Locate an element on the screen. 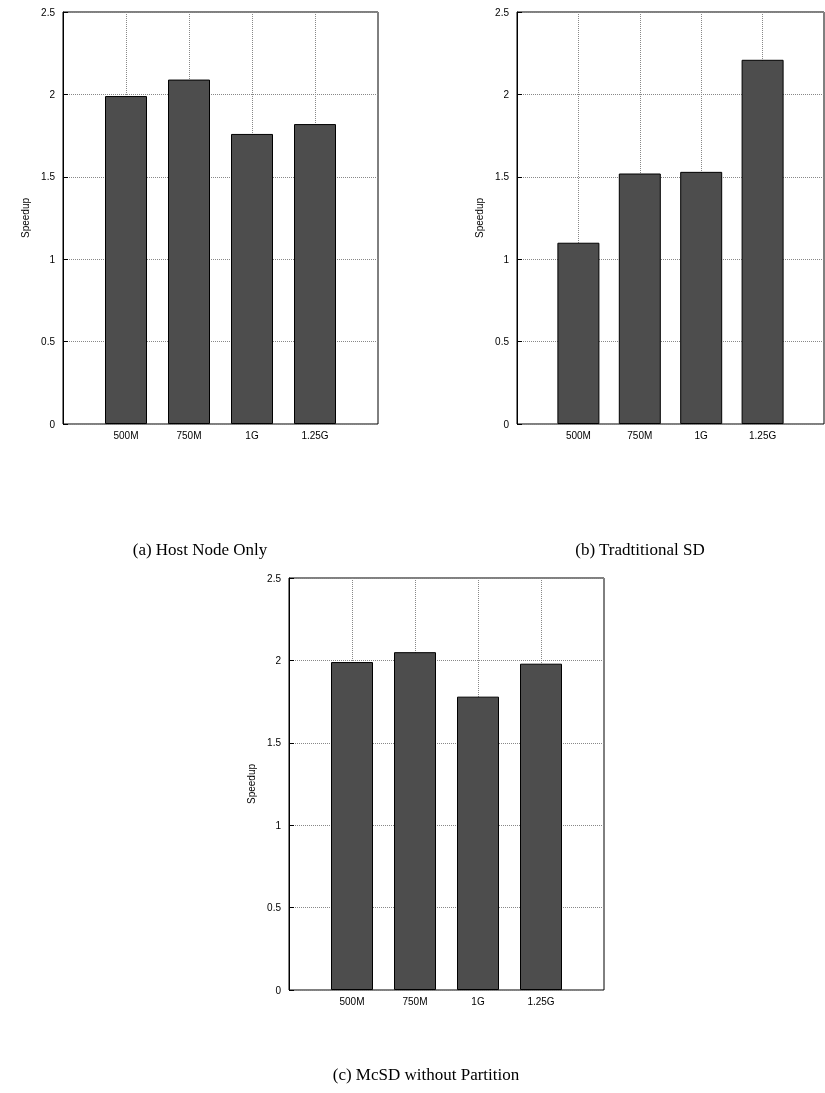 The image size is (825, 1093). text: (a) Host Node Only is located at coordinates (200, 549).